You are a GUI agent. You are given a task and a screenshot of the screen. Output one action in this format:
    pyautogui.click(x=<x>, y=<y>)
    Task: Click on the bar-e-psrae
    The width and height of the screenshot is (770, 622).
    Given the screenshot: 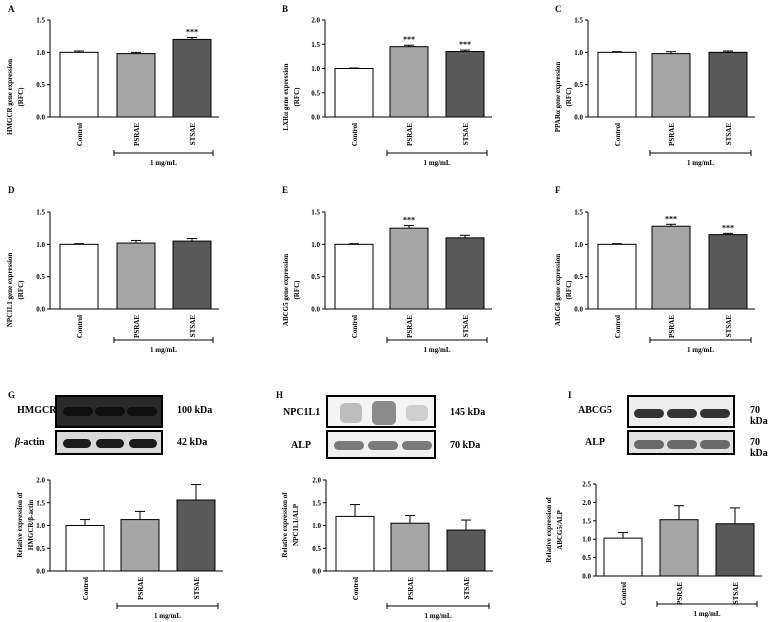 What is the action you would take?
    pyautogui.click(x=409, y=268)
    